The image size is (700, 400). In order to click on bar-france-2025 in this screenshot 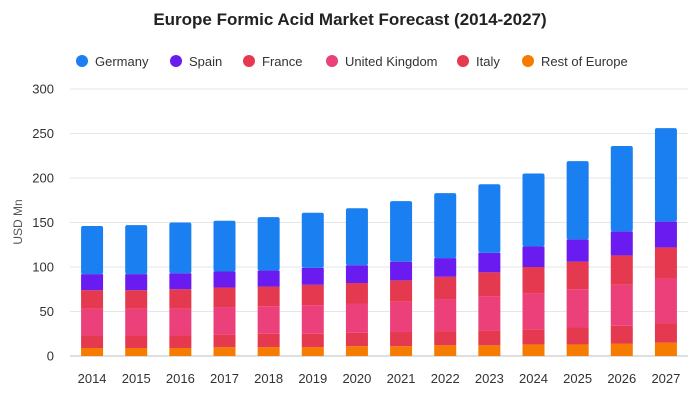, I will do `click(577, 275)`.